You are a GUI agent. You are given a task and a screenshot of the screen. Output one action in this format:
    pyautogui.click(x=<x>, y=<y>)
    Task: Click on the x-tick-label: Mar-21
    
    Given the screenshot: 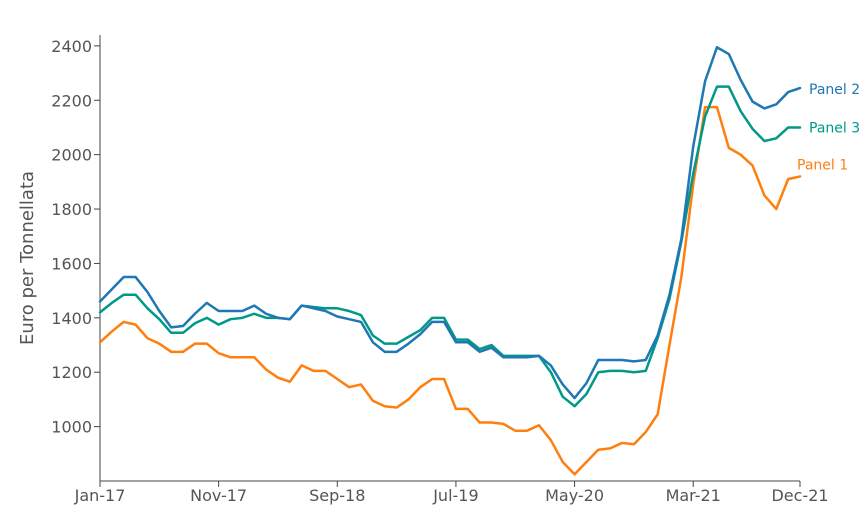 What is the action you would take?
    pyautogui.click(x=693, y=495)
    